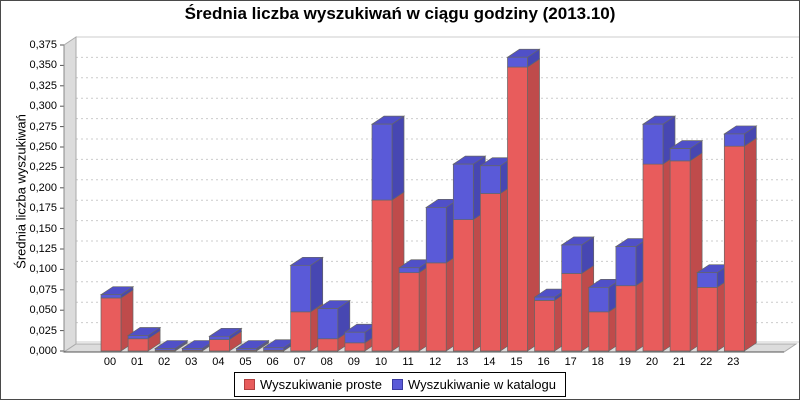 This screenshot has height=400, width=800. Describe the element at coordinates (272, 362) in the screenshot. I see `x-tick-label: 06` at that location.